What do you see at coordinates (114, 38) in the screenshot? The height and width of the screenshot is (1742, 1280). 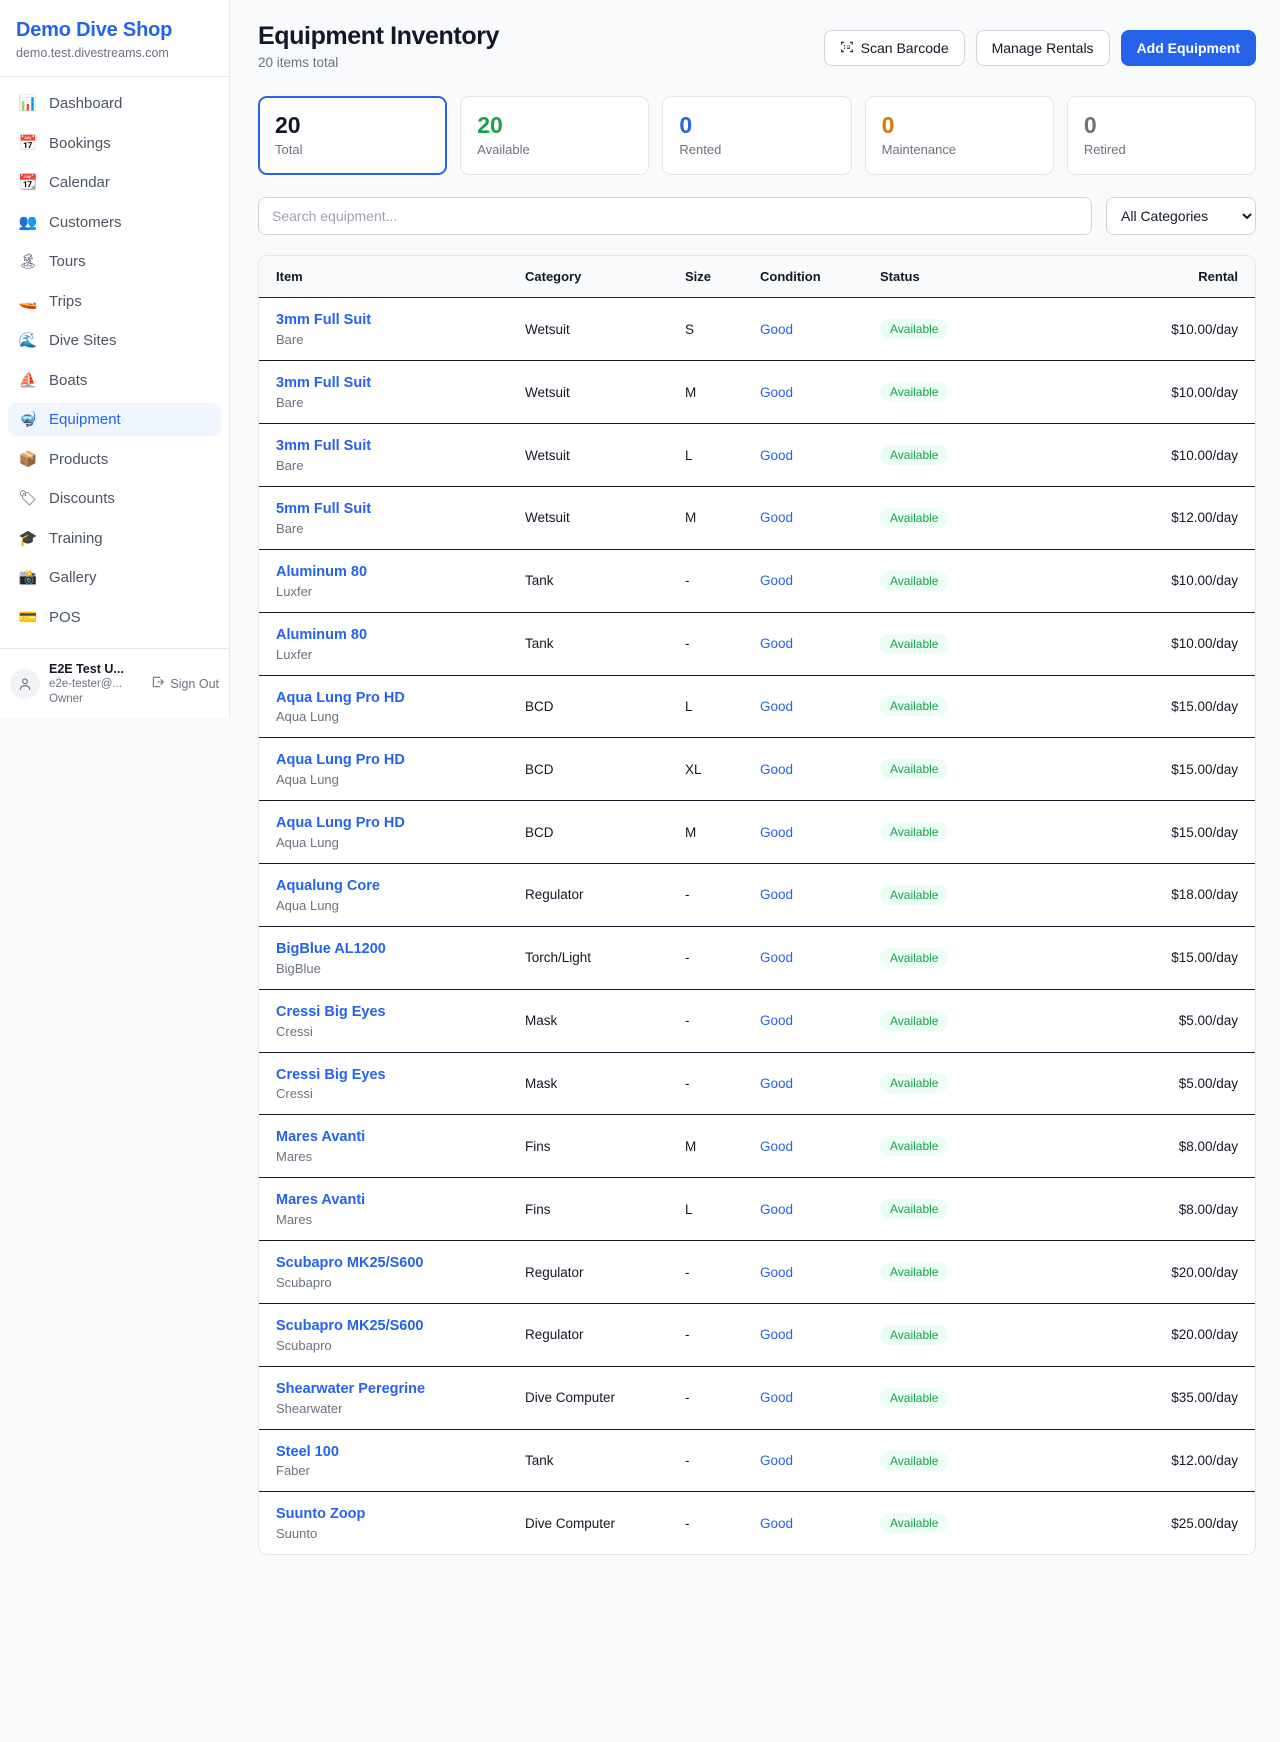 I see `brand-header: Demo Dive Shop demo.test.divestreams.com` at bounding box center [114, 38].